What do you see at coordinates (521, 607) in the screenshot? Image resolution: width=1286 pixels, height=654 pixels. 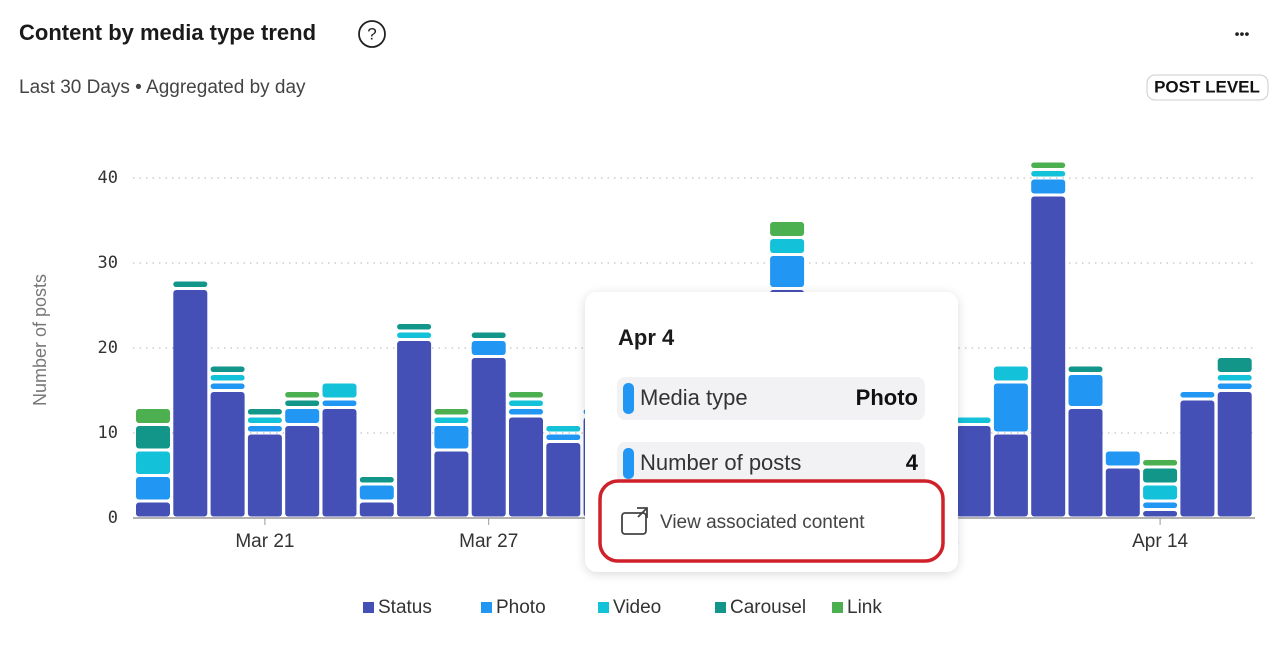 I see `legend-label: Photo` at bounding box center [521, 607].